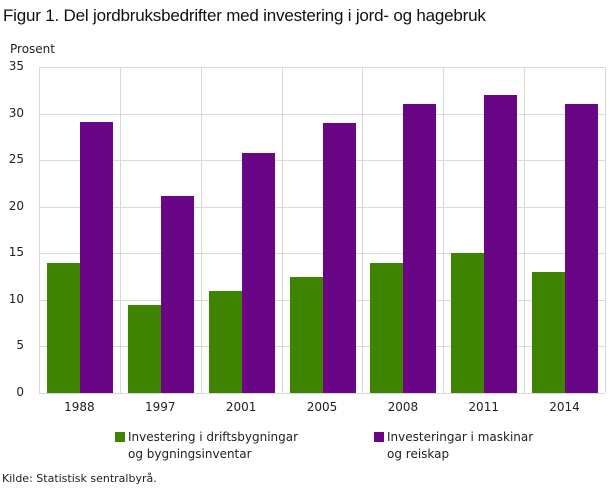 This screenshot has width=609, height=489. I want to click on bar-1997-series1, so click(144, 349).